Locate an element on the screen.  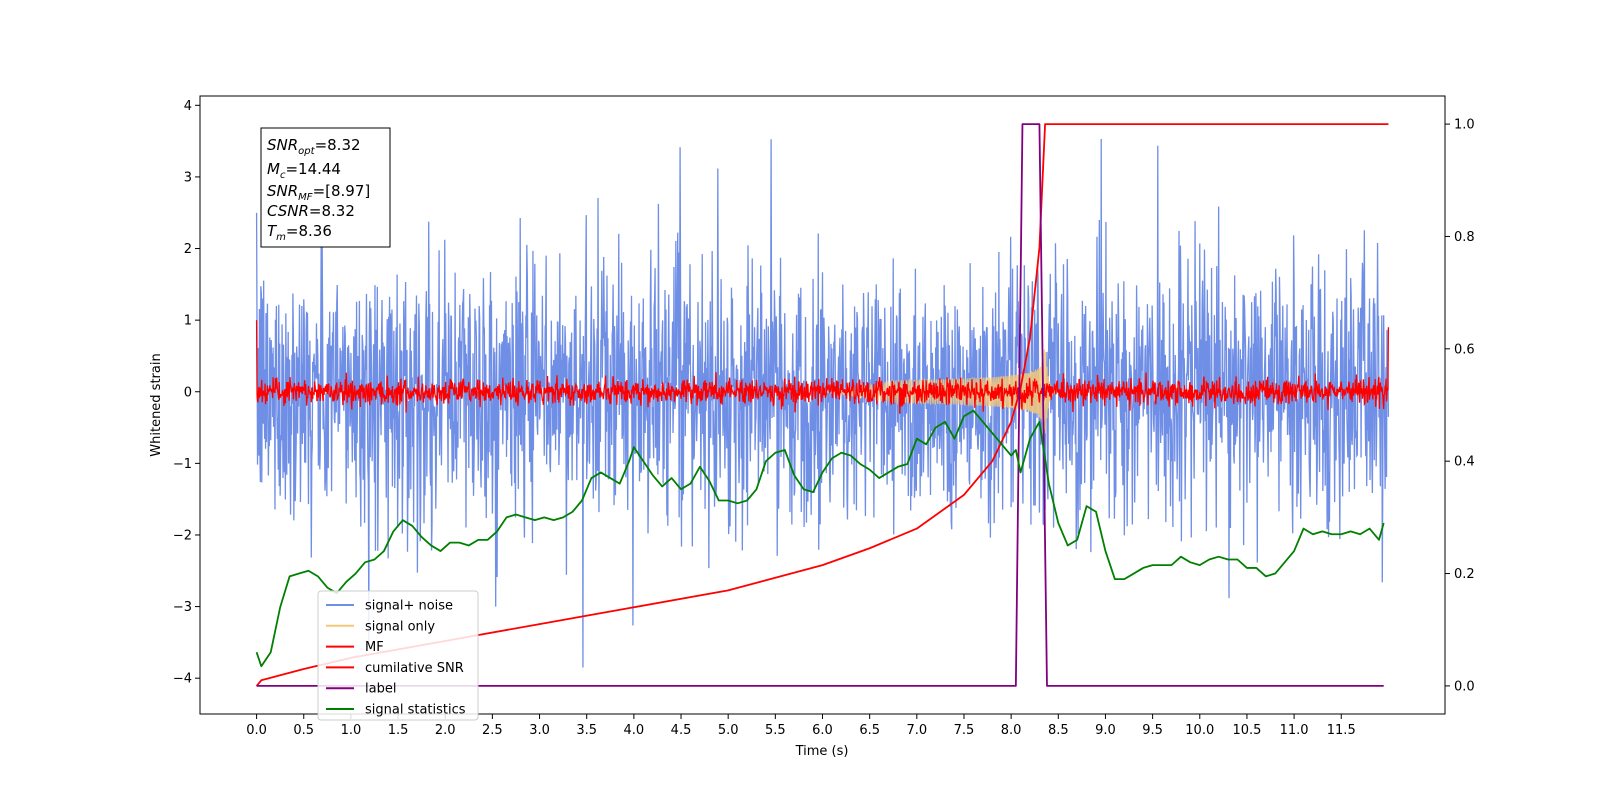
legend-entry: signal+ noise is located at coordinates (409, 606).